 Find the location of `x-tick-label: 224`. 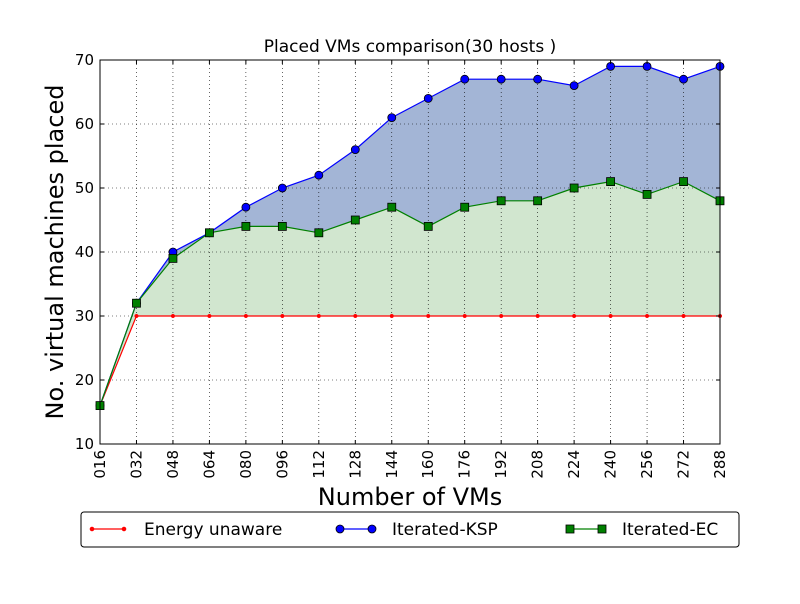

x-tick-label: 224 is located at coordinates (574, 464).